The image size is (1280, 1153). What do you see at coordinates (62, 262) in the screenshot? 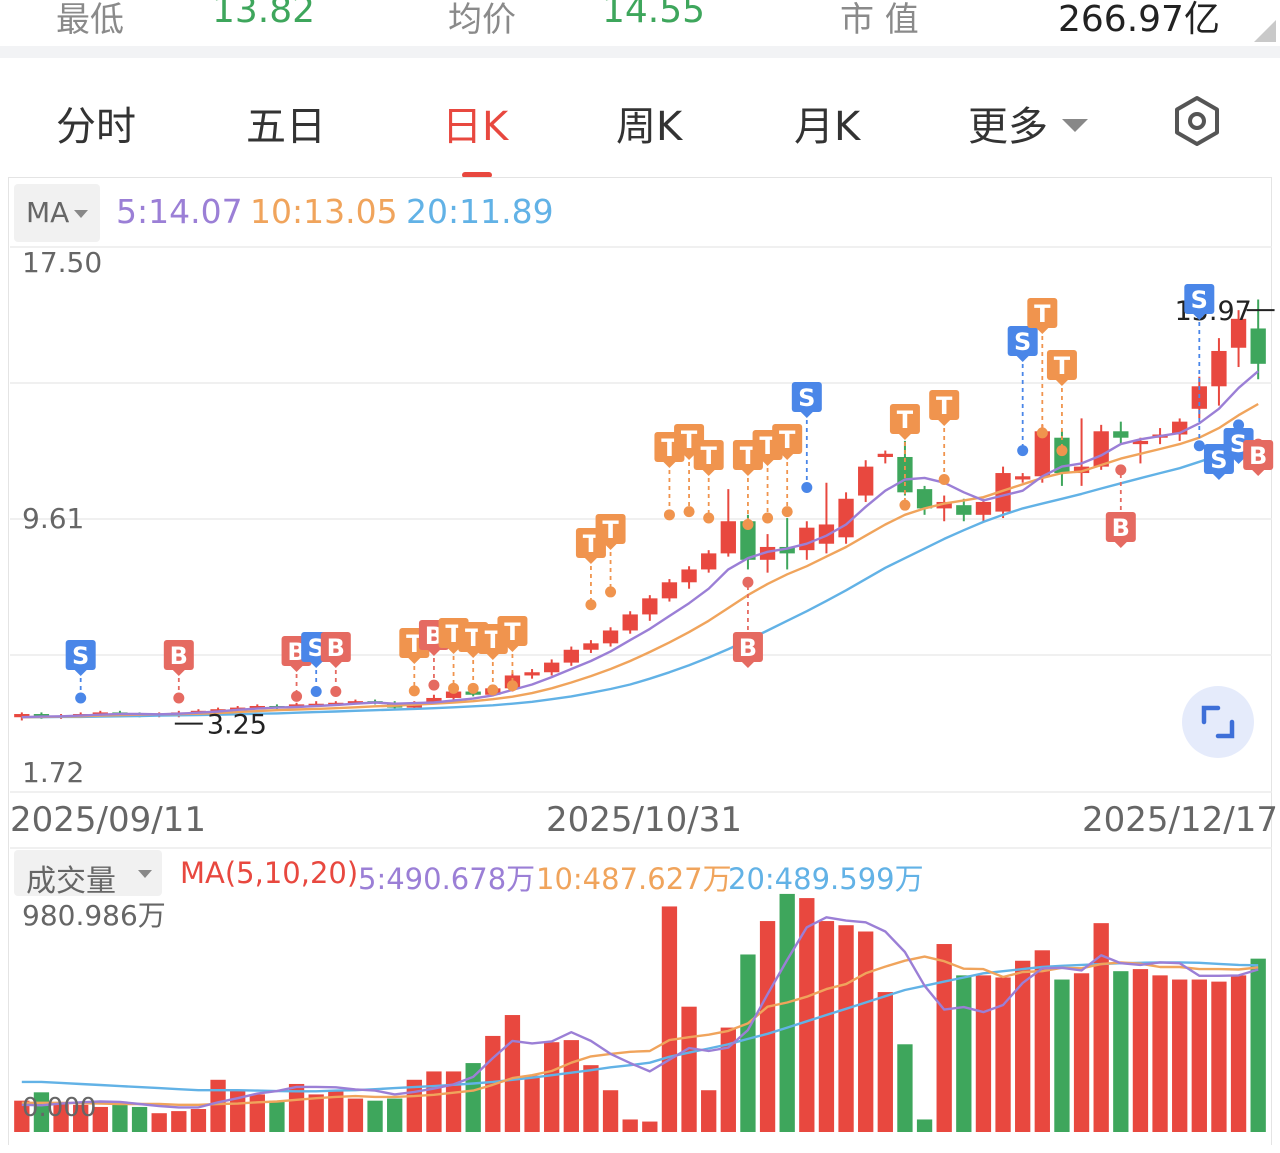
I see `price-axis-top: 17.50` at bounding box center [62, 262].